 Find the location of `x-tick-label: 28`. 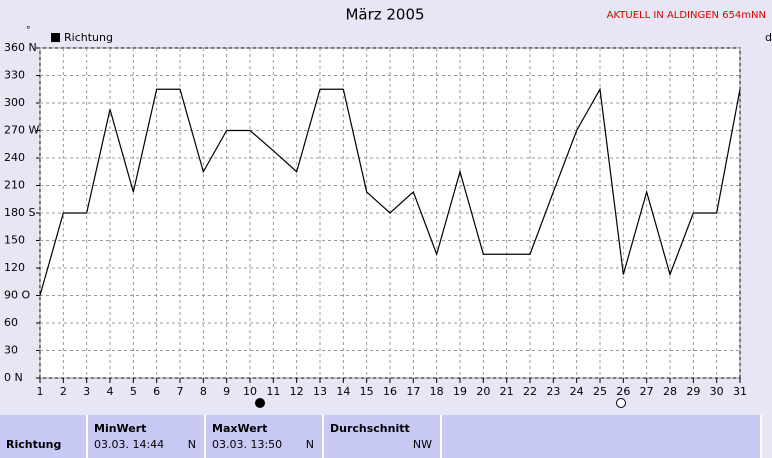

x-tick-label: 28 is located at coordinates (670, 391).